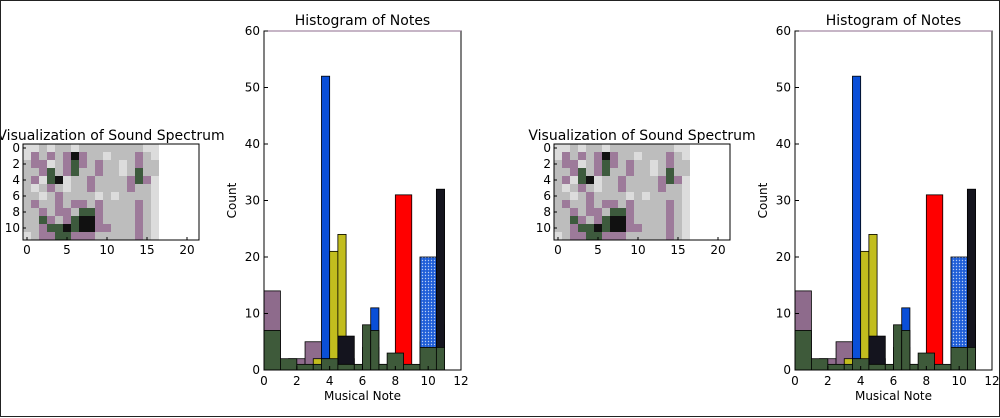 The image size is (1000, 418). What do you see at coordinates (861, 381) in the screenshot?
I see `histogram-x-tick-label: 4` at bounding box center [861, 381].